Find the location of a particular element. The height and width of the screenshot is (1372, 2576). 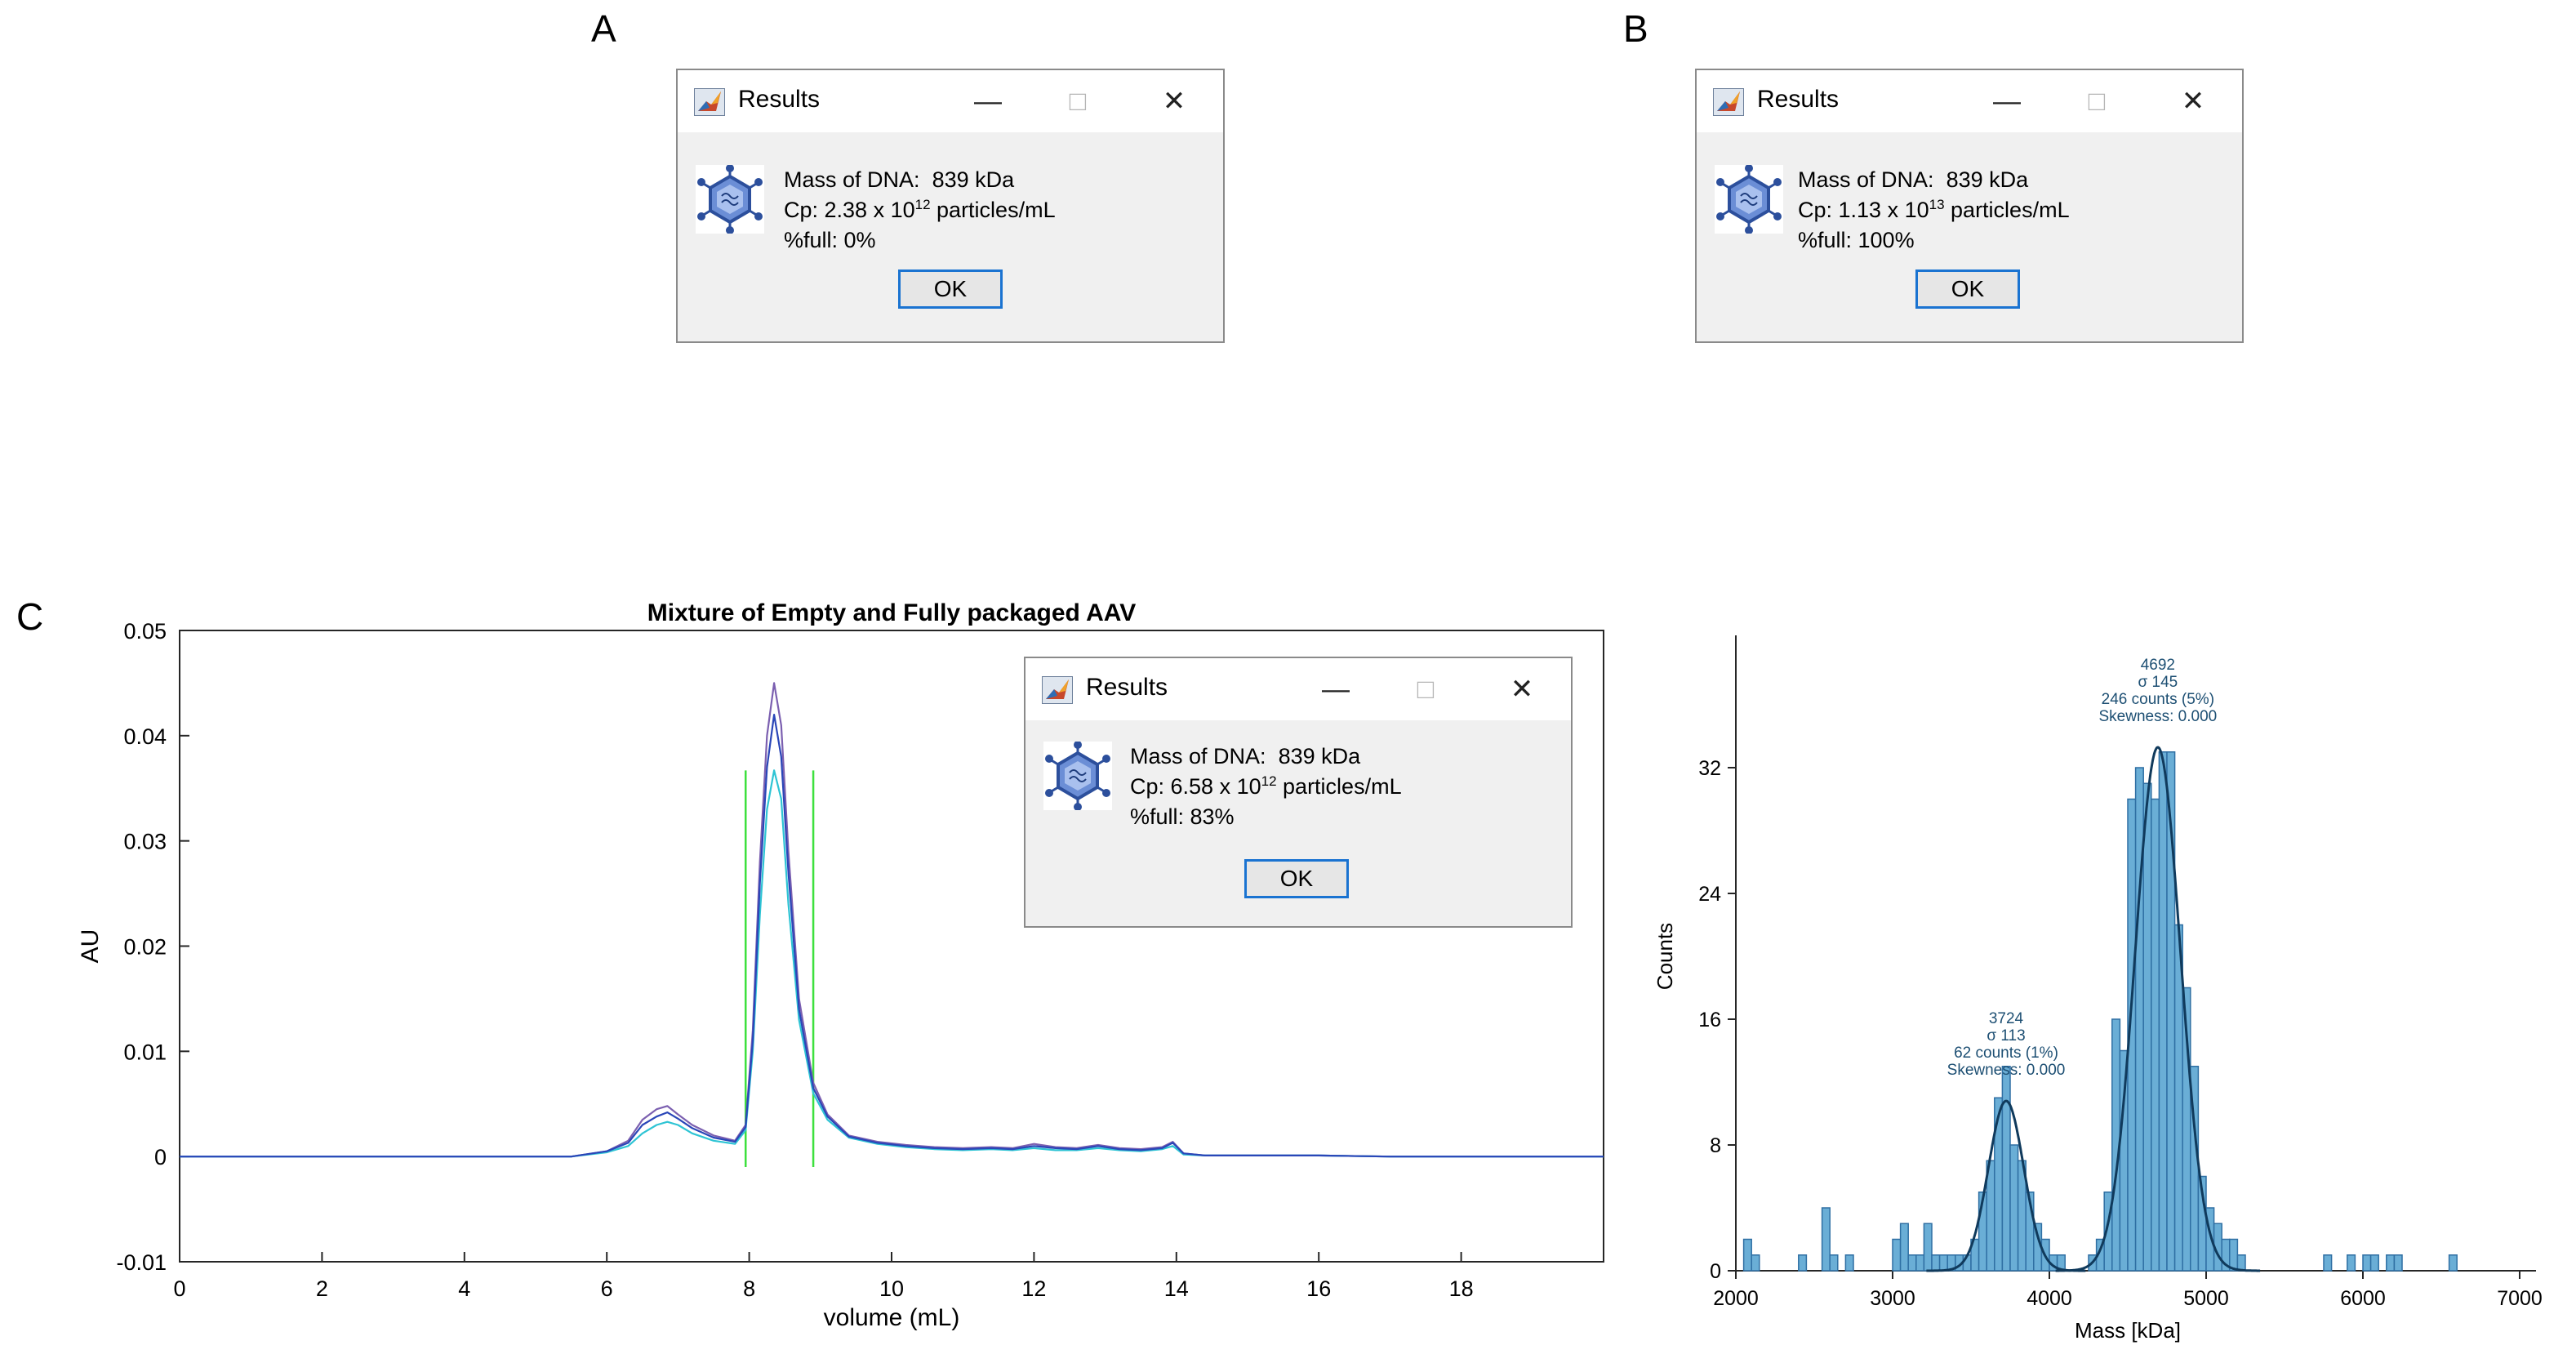

x-tick-label: 14 is located at coordinates (1176, 1288).